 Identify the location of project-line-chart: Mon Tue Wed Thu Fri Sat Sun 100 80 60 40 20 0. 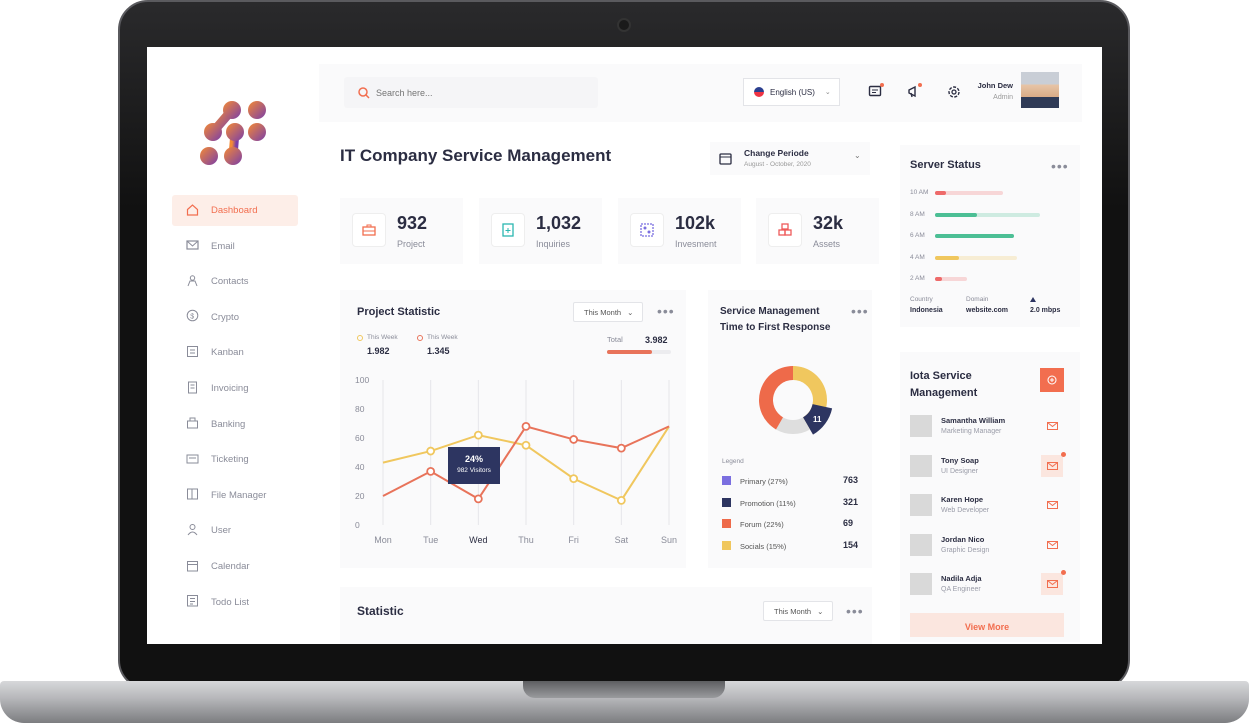
(516, 460).